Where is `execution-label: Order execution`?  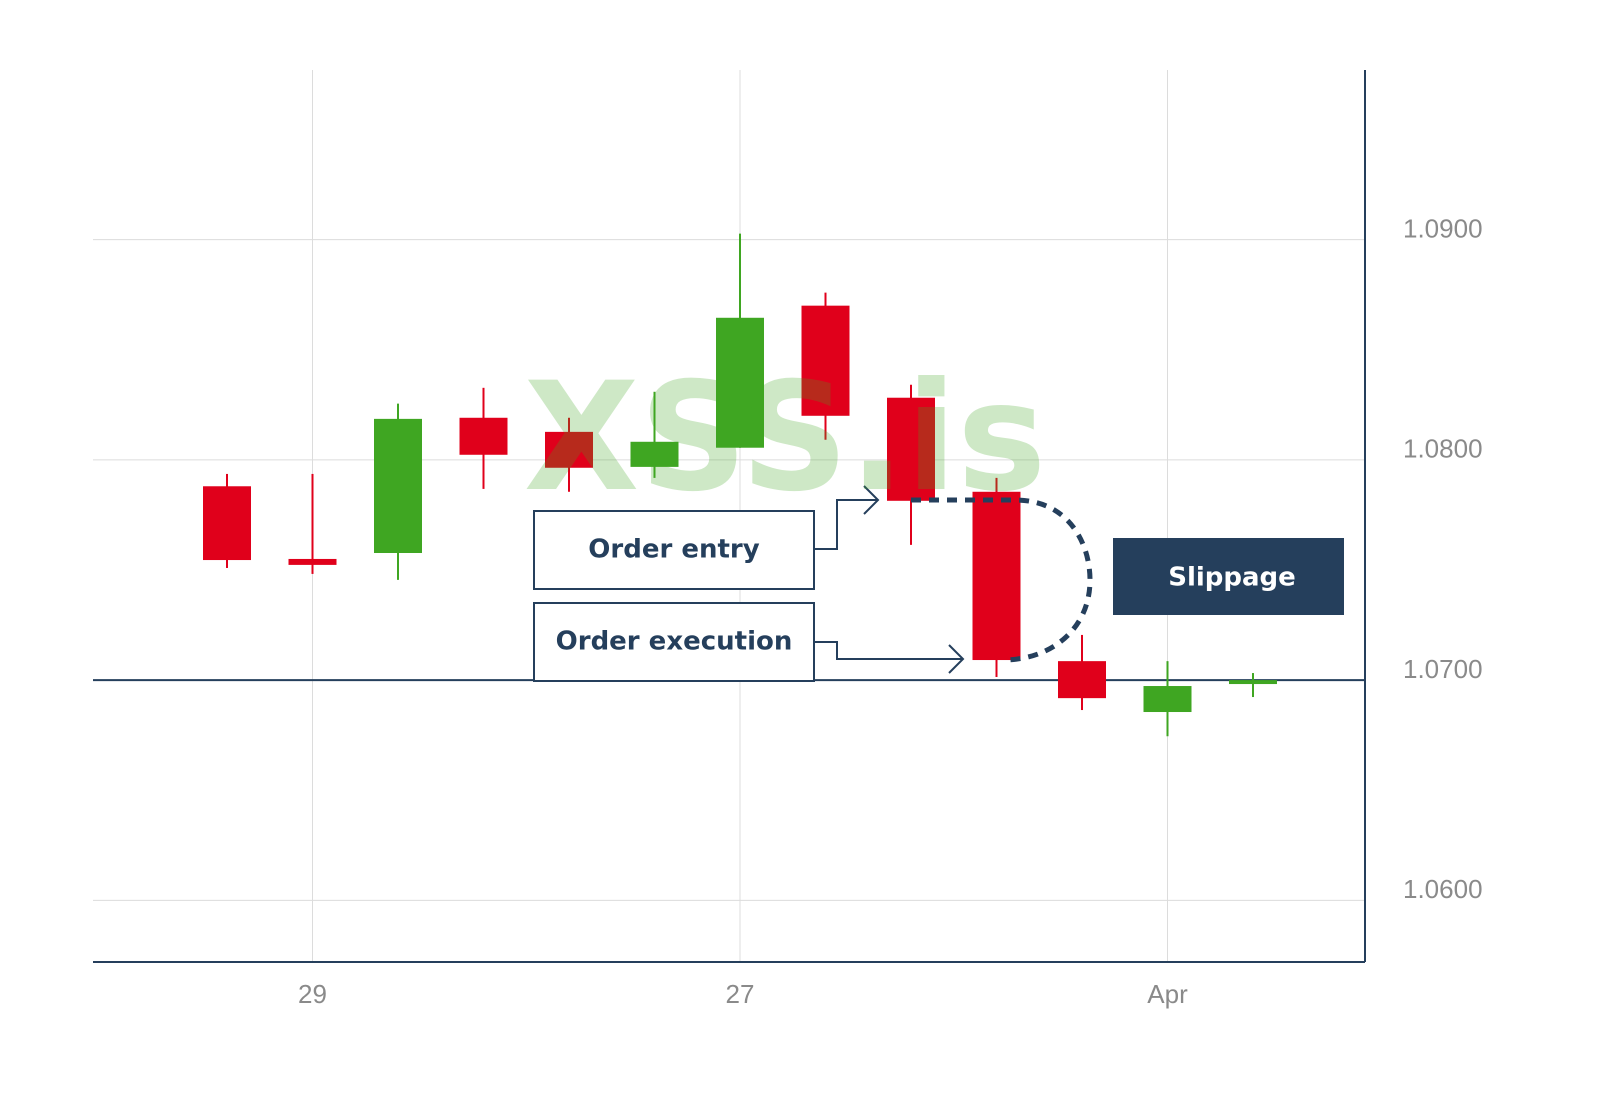
execution-label: Order execution is located at coordinates (674, 642).